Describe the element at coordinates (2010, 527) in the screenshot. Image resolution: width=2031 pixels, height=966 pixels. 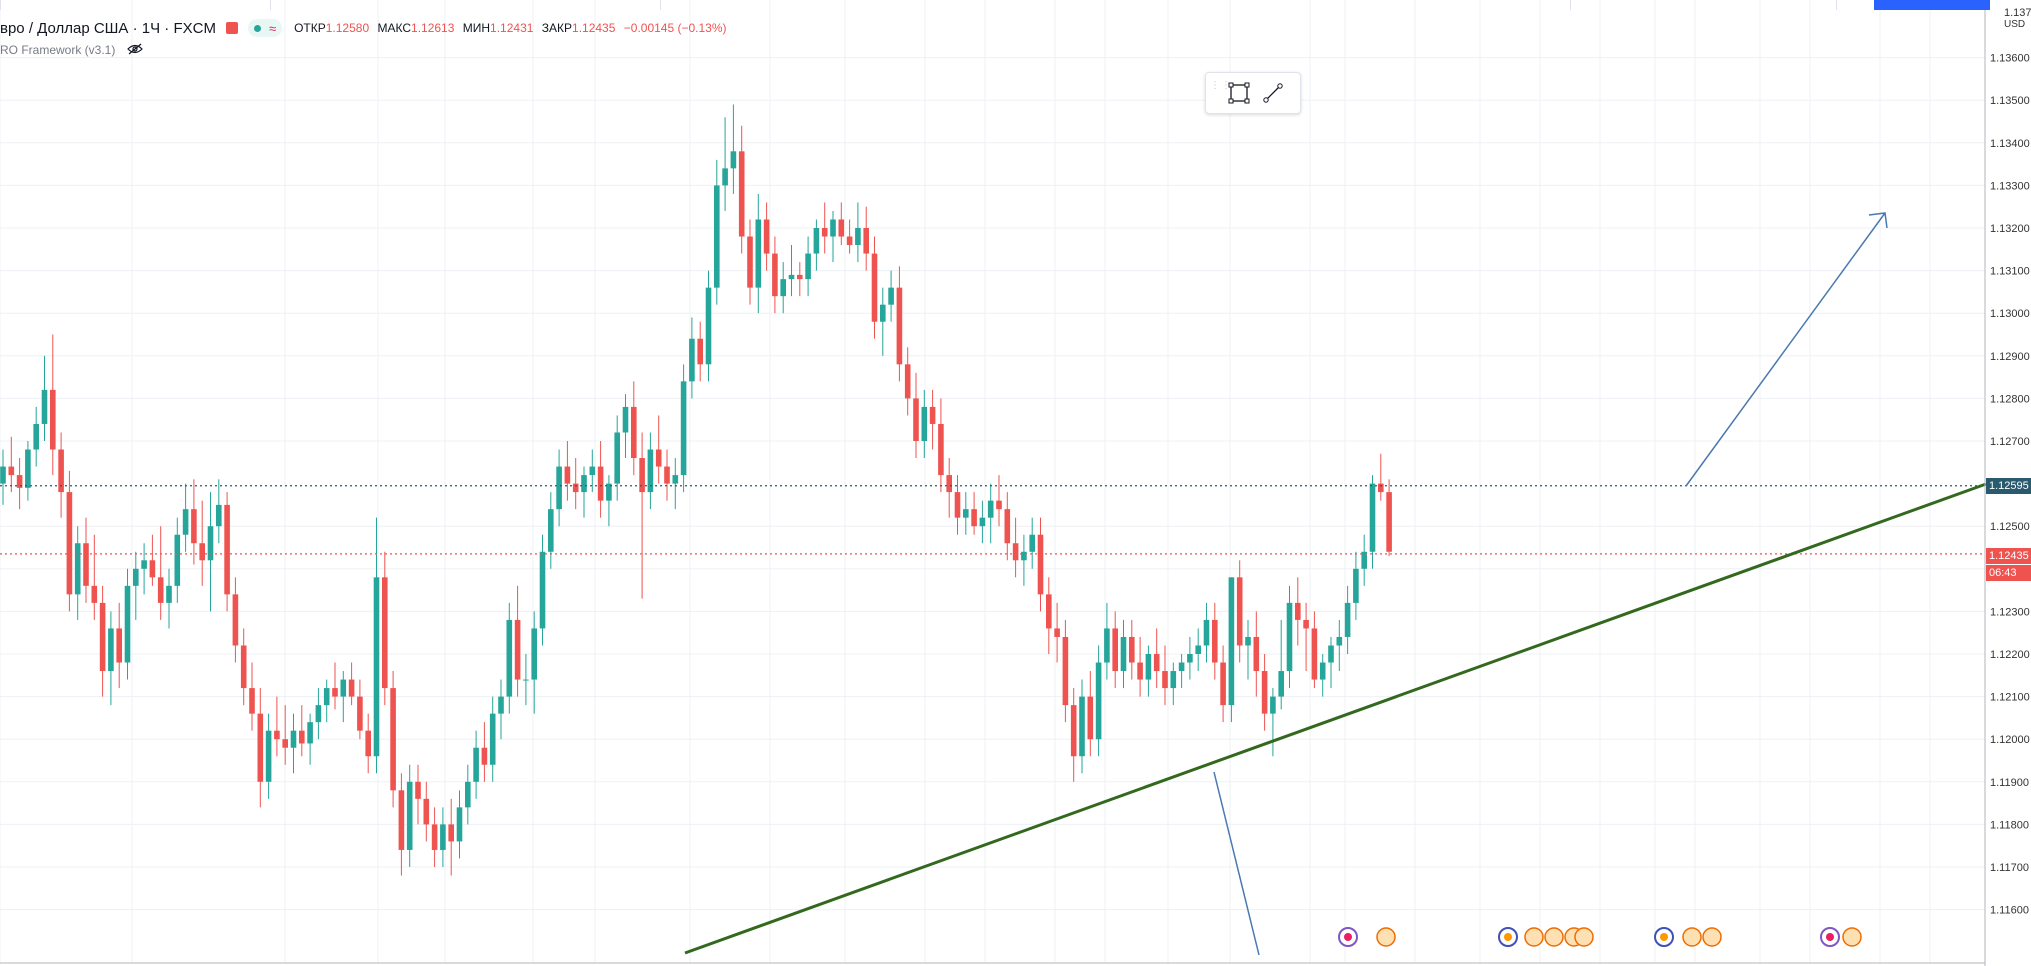
I see `axis-tick-label: 1.12500` at that location.